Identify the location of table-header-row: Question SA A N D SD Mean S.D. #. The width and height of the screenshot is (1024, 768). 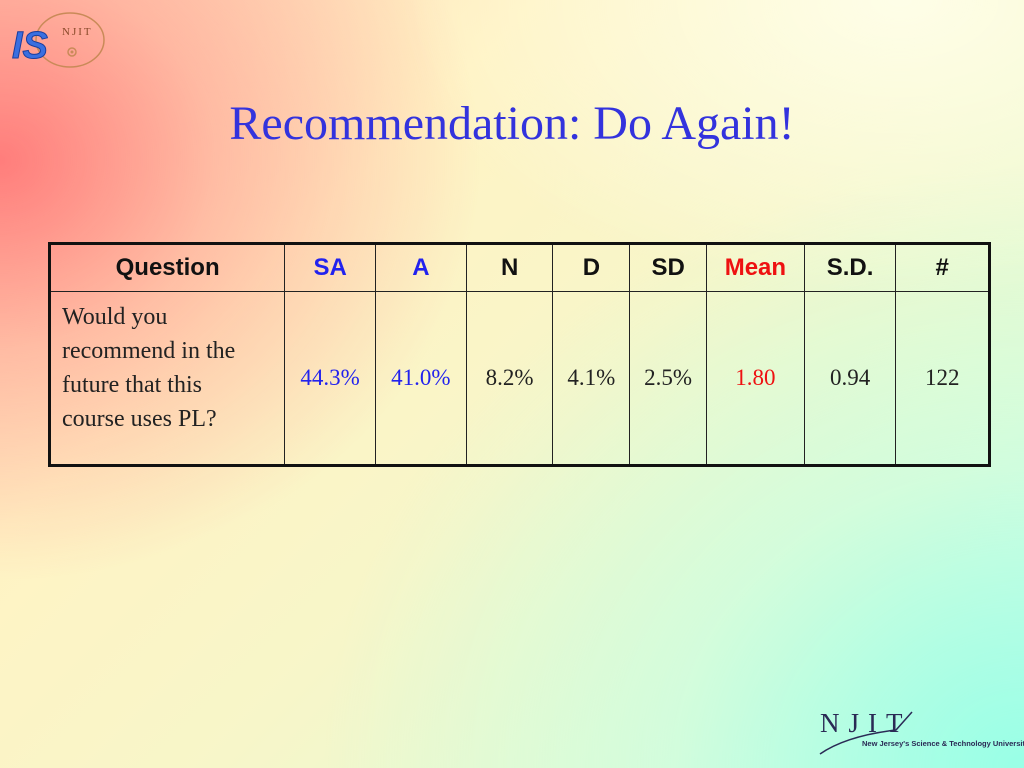
(519, 267).